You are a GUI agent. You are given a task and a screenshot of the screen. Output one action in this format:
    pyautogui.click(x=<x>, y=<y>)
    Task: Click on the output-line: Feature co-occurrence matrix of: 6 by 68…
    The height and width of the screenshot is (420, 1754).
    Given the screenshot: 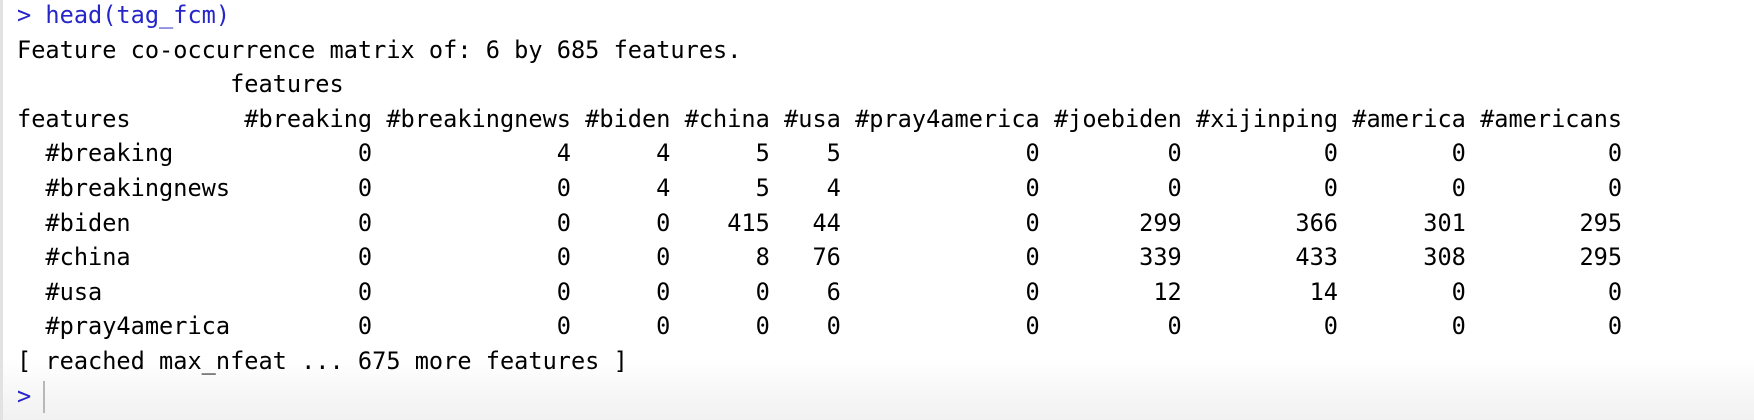 What is the action you would take?
    pyautogui.click(x=882, y=50)
    